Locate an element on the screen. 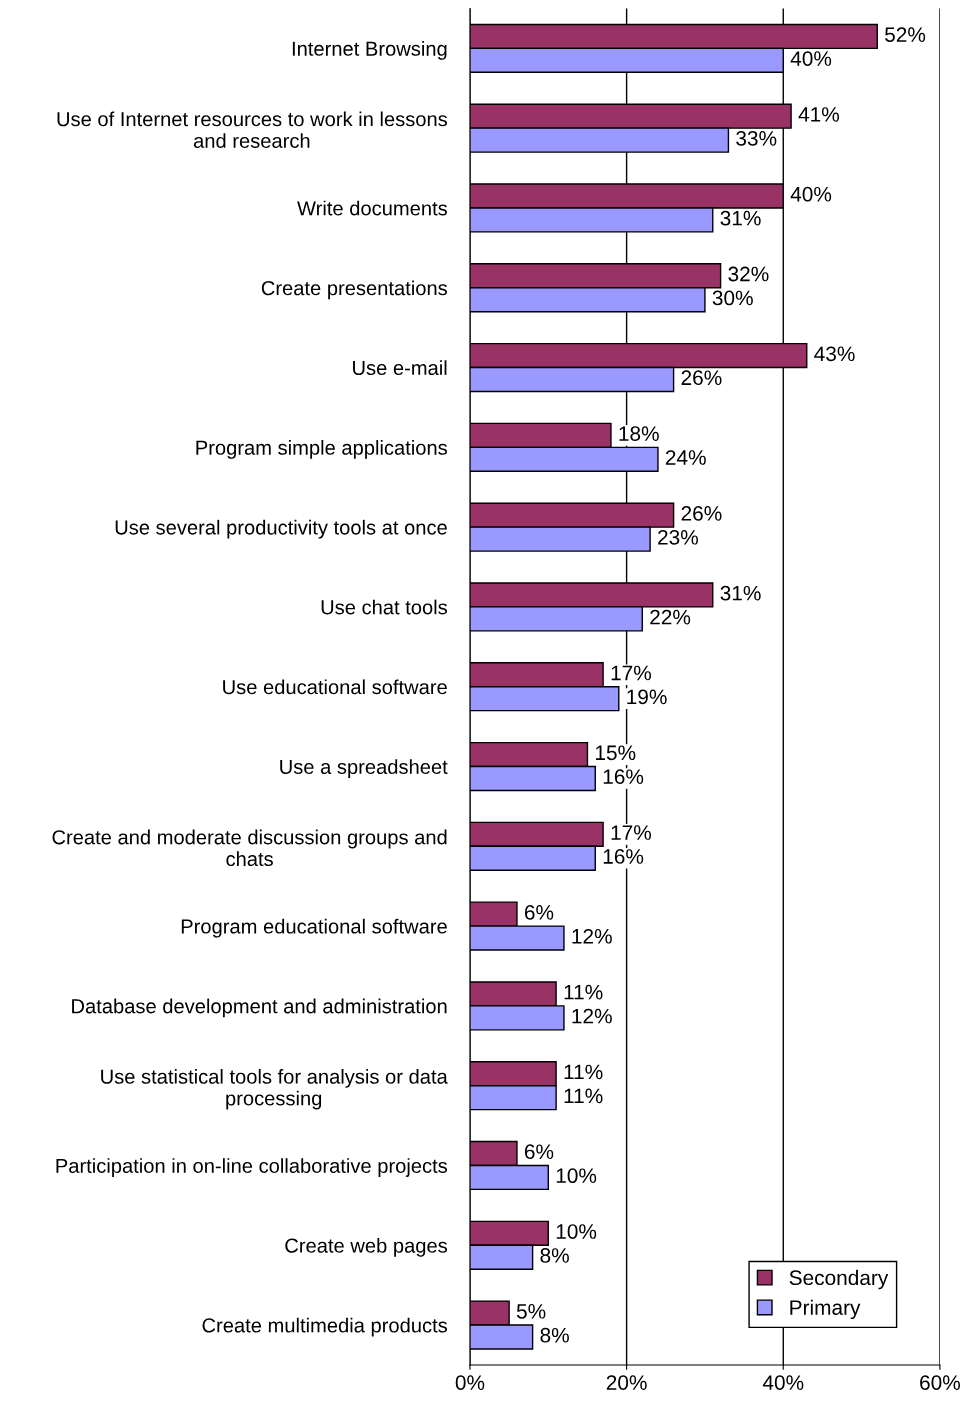  x-tick-label: 60% is located at coordinates (940, 1382).